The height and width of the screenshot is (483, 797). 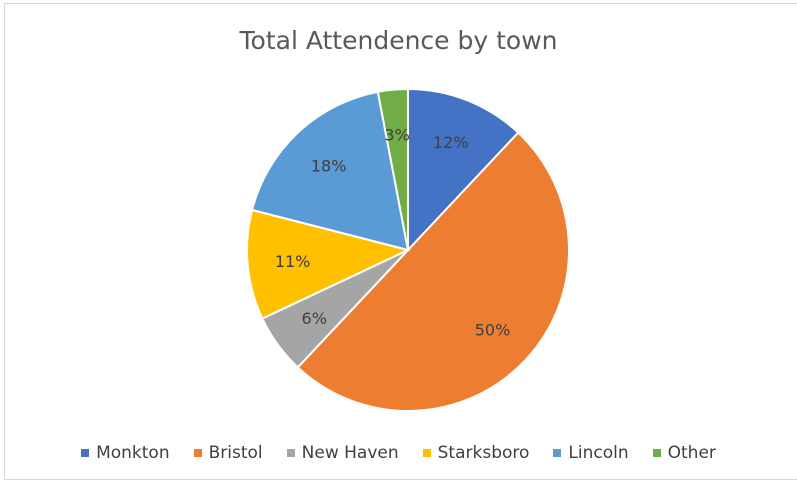 I want to click on legend-item-lincoln: Lincoln, so click(x=591, y=453).